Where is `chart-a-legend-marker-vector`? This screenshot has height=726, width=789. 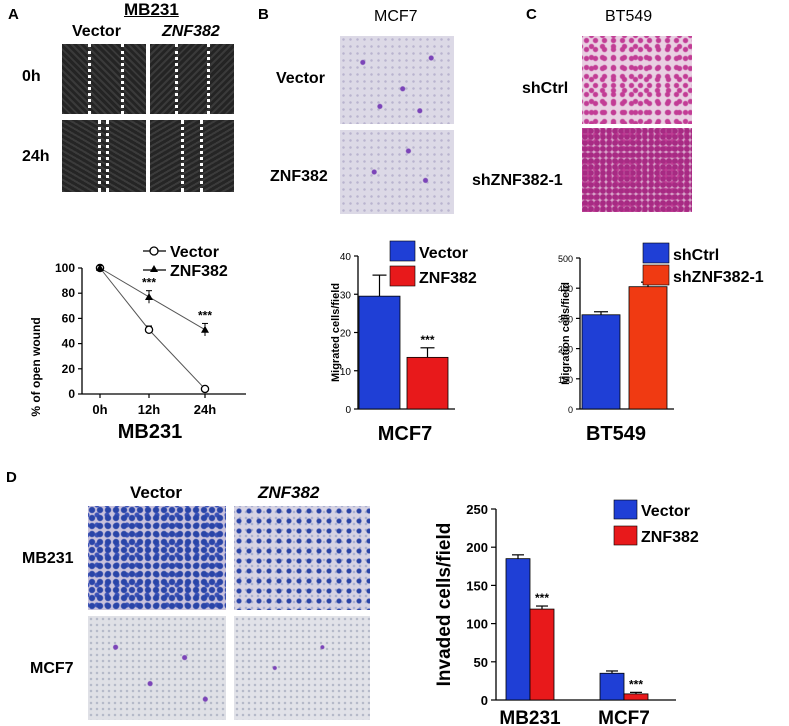 chart-a-legend-marker-vector is located at coordinates (154, 251).